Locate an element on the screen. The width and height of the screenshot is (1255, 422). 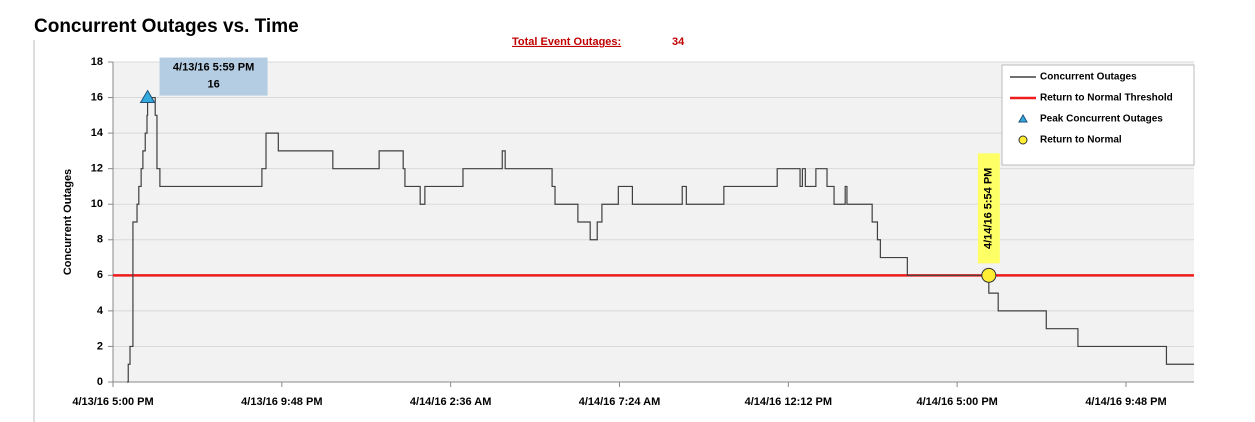
y-axis-label: Concurrent Outages is located at coordinates (68, 222).